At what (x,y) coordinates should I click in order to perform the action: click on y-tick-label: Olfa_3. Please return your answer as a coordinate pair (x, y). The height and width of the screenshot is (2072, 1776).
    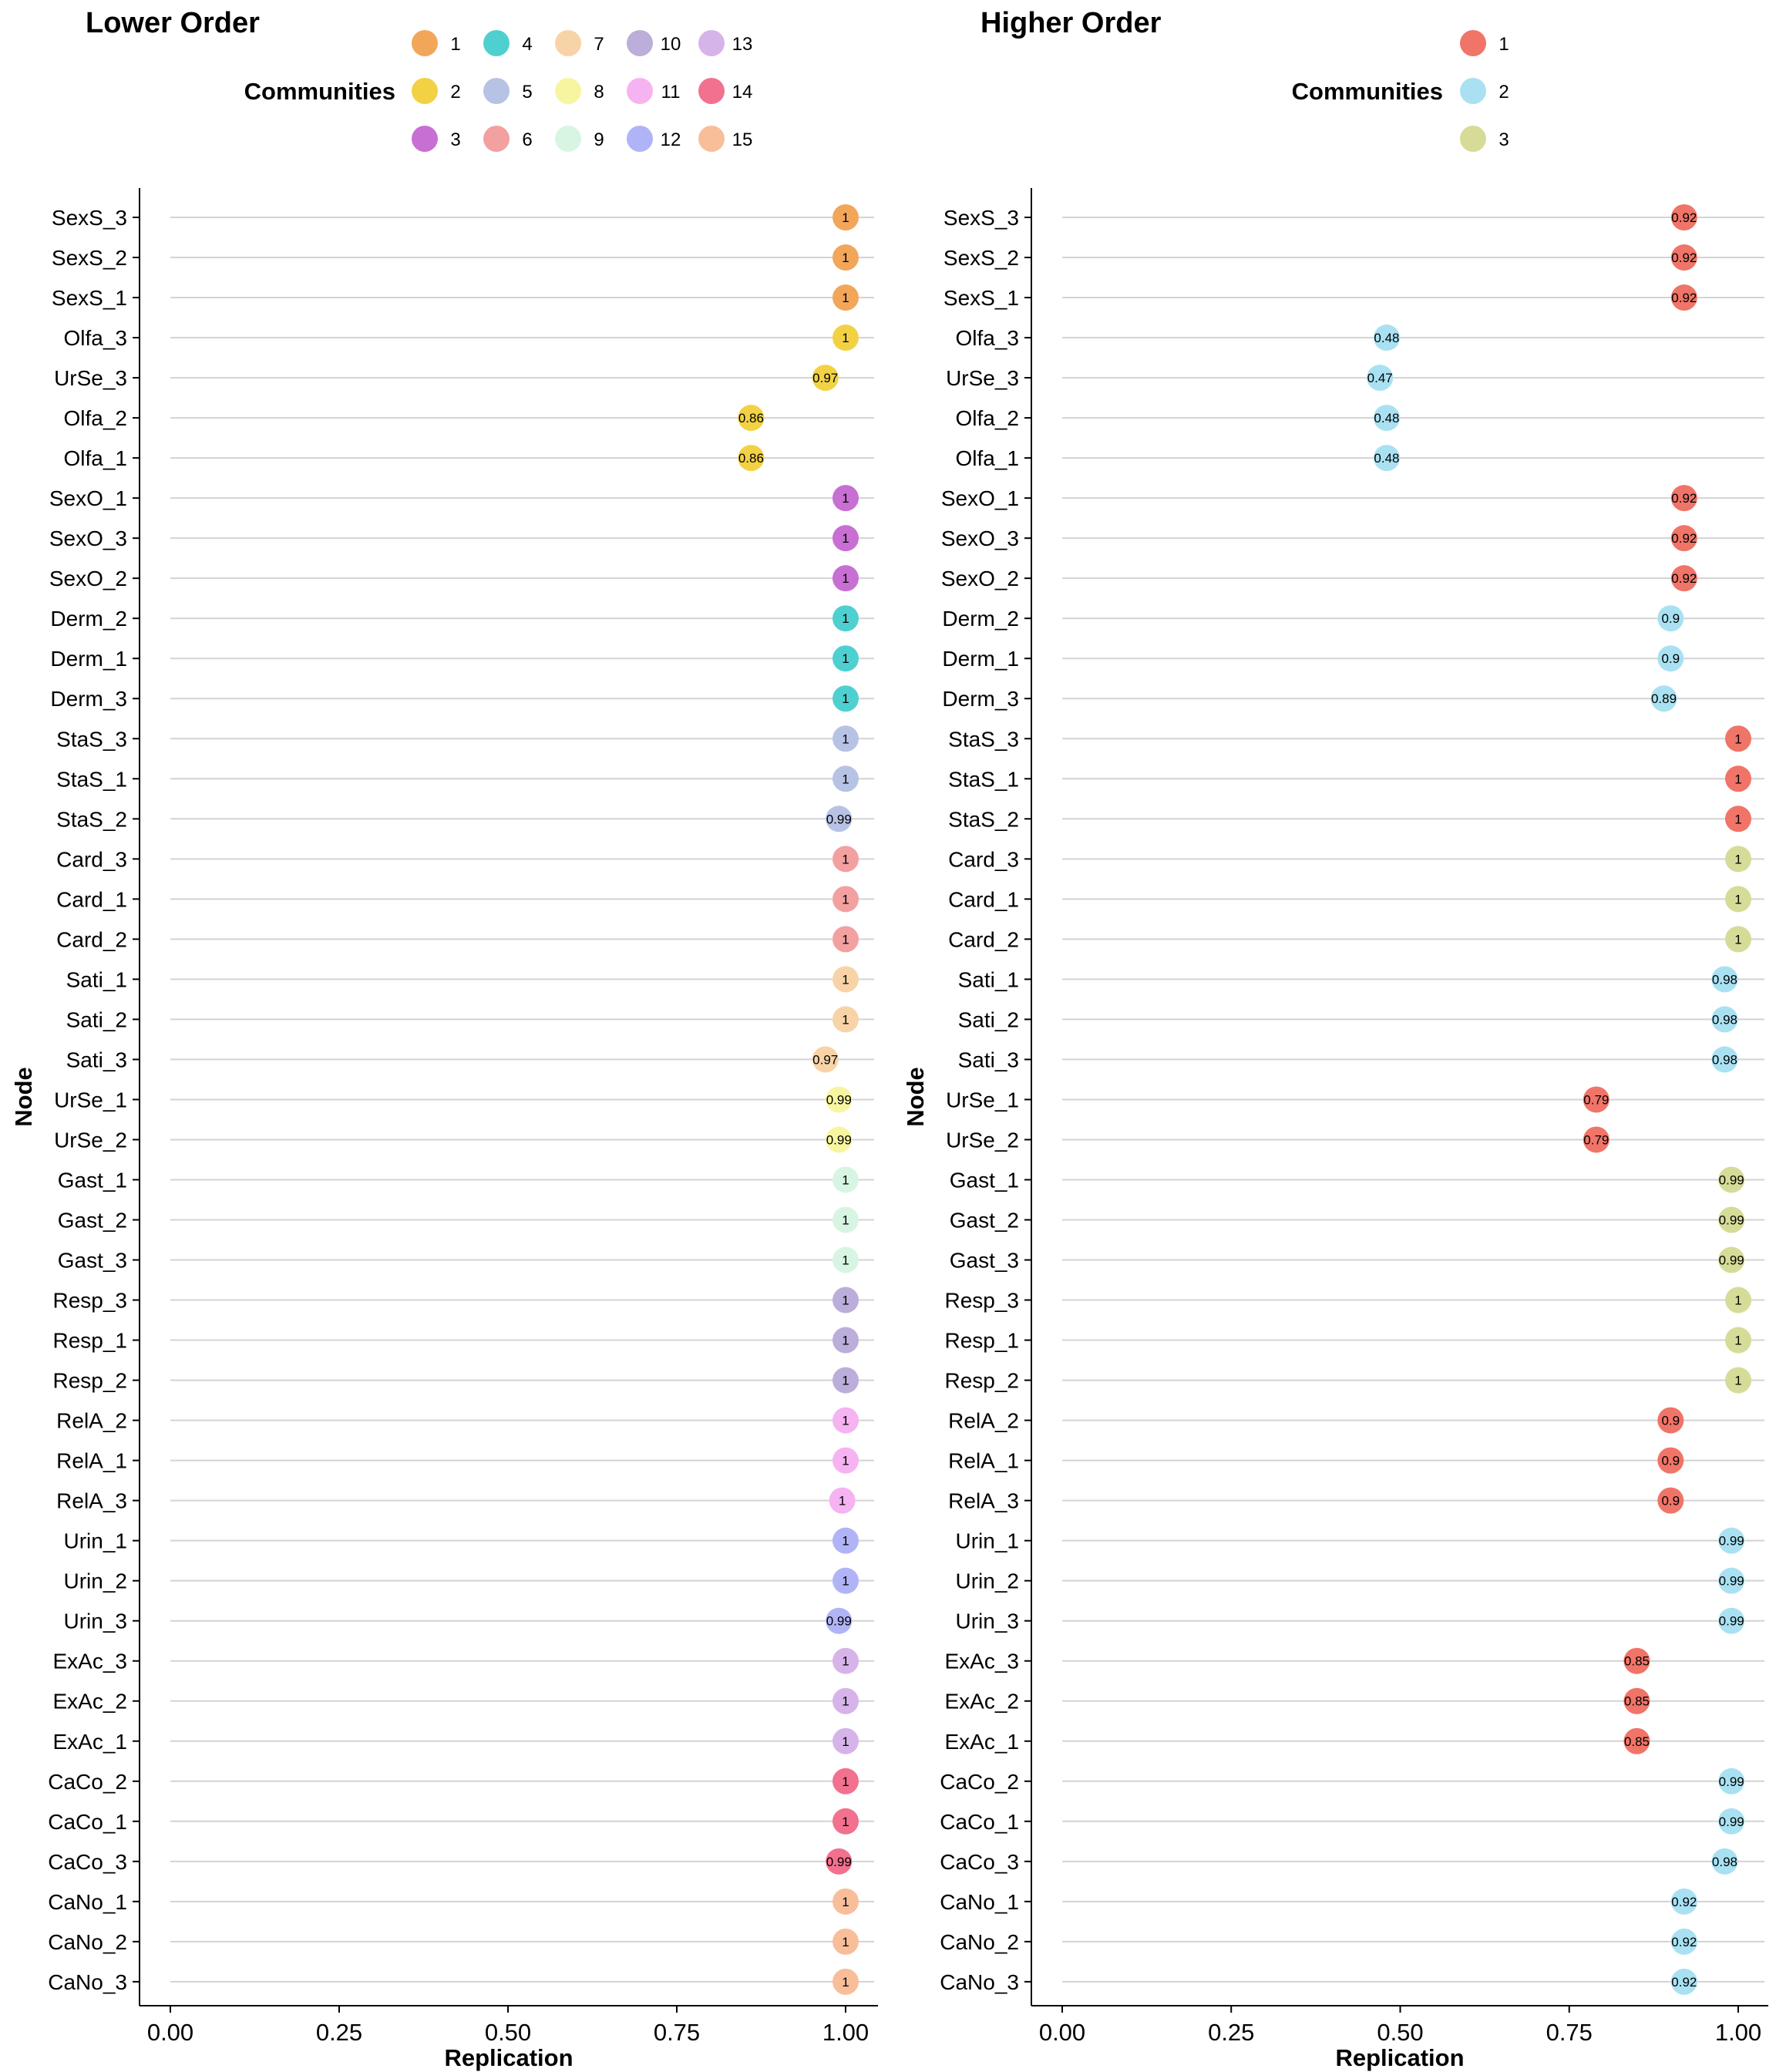
    Looking at the image, I should click on (96, 338).